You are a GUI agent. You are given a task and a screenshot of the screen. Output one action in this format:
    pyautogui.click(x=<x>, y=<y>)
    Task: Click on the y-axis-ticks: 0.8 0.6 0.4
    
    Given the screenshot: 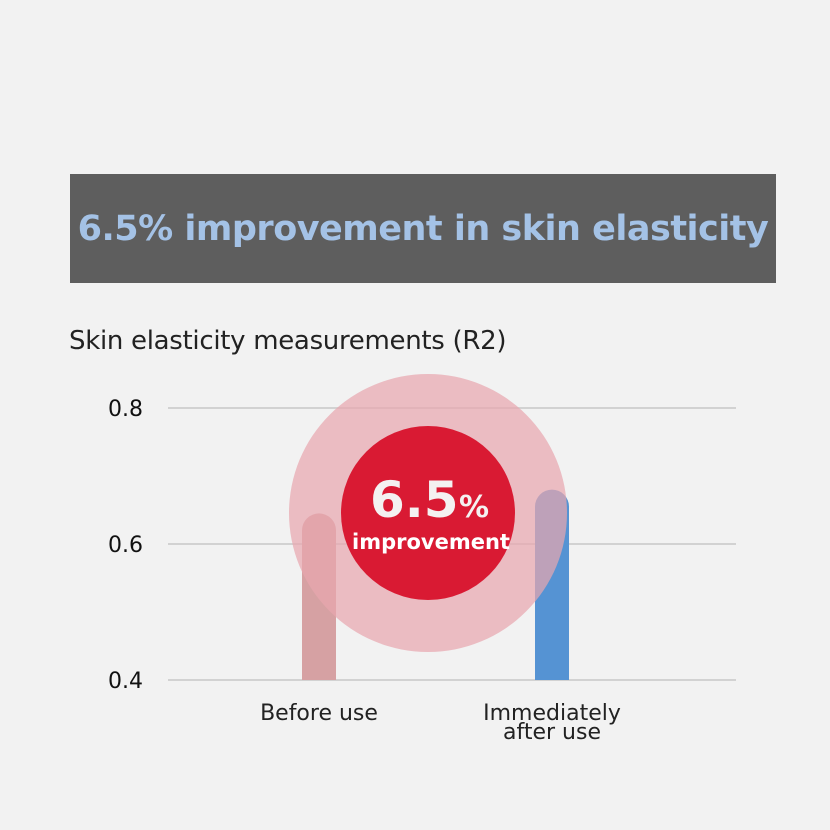 What is the action you would take?
    pyautogui.click(x=125, y=545)
    